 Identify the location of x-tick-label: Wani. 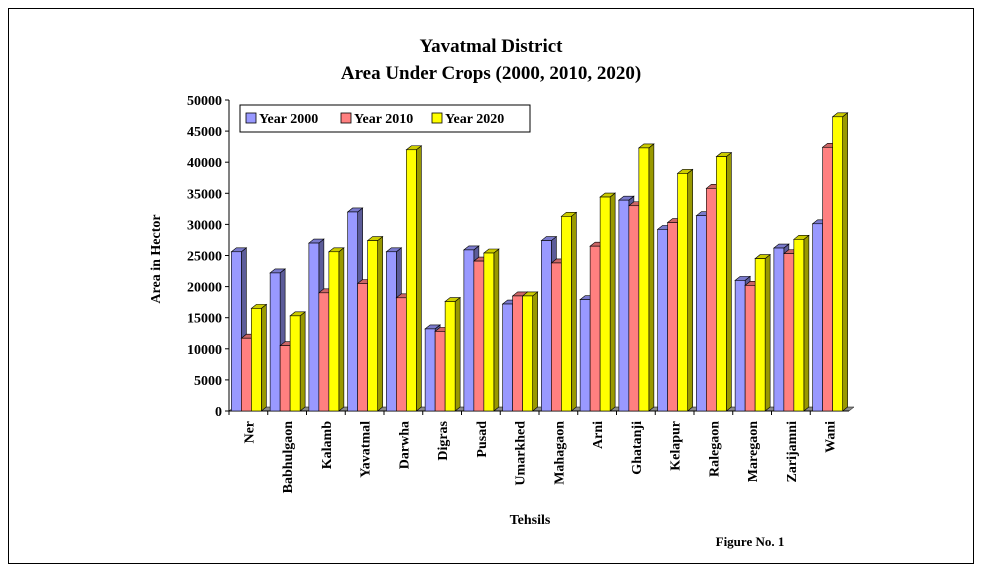
(831, 437).